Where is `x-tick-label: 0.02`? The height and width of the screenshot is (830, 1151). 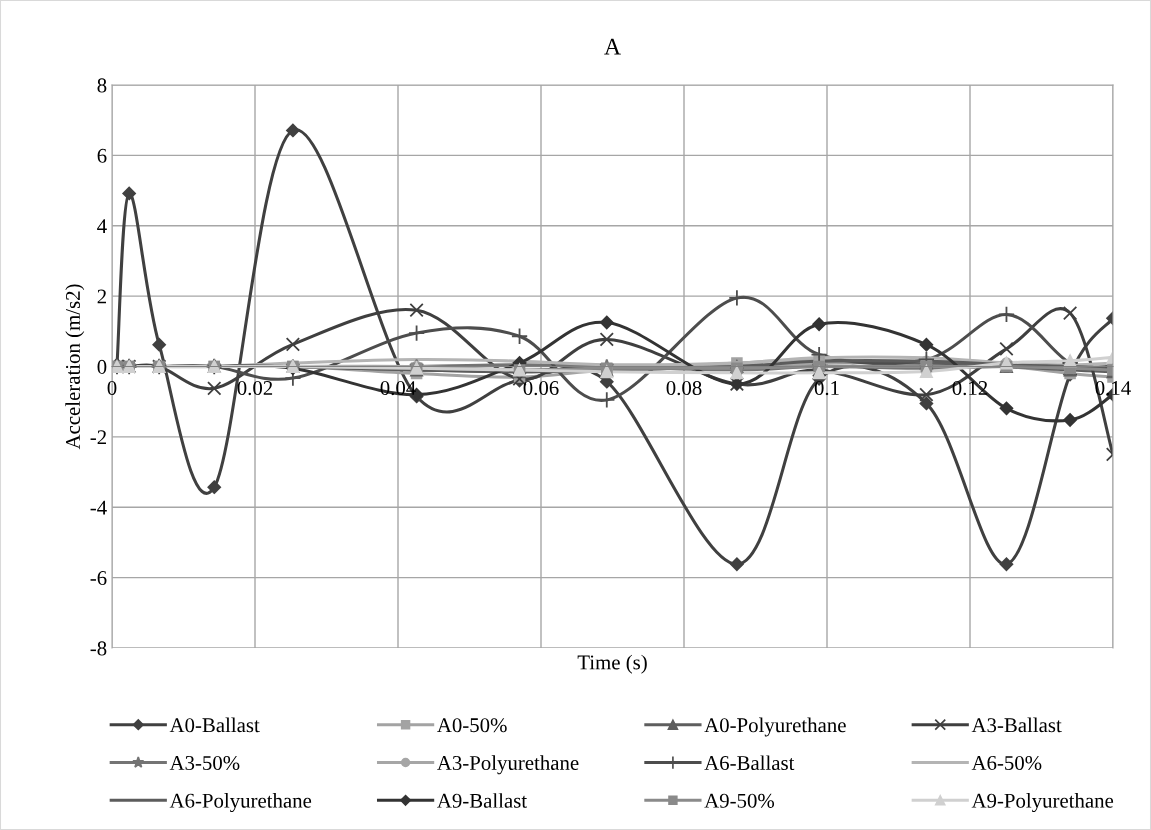 x-tick-label: 0.02 is located at coordinates (255, 388).